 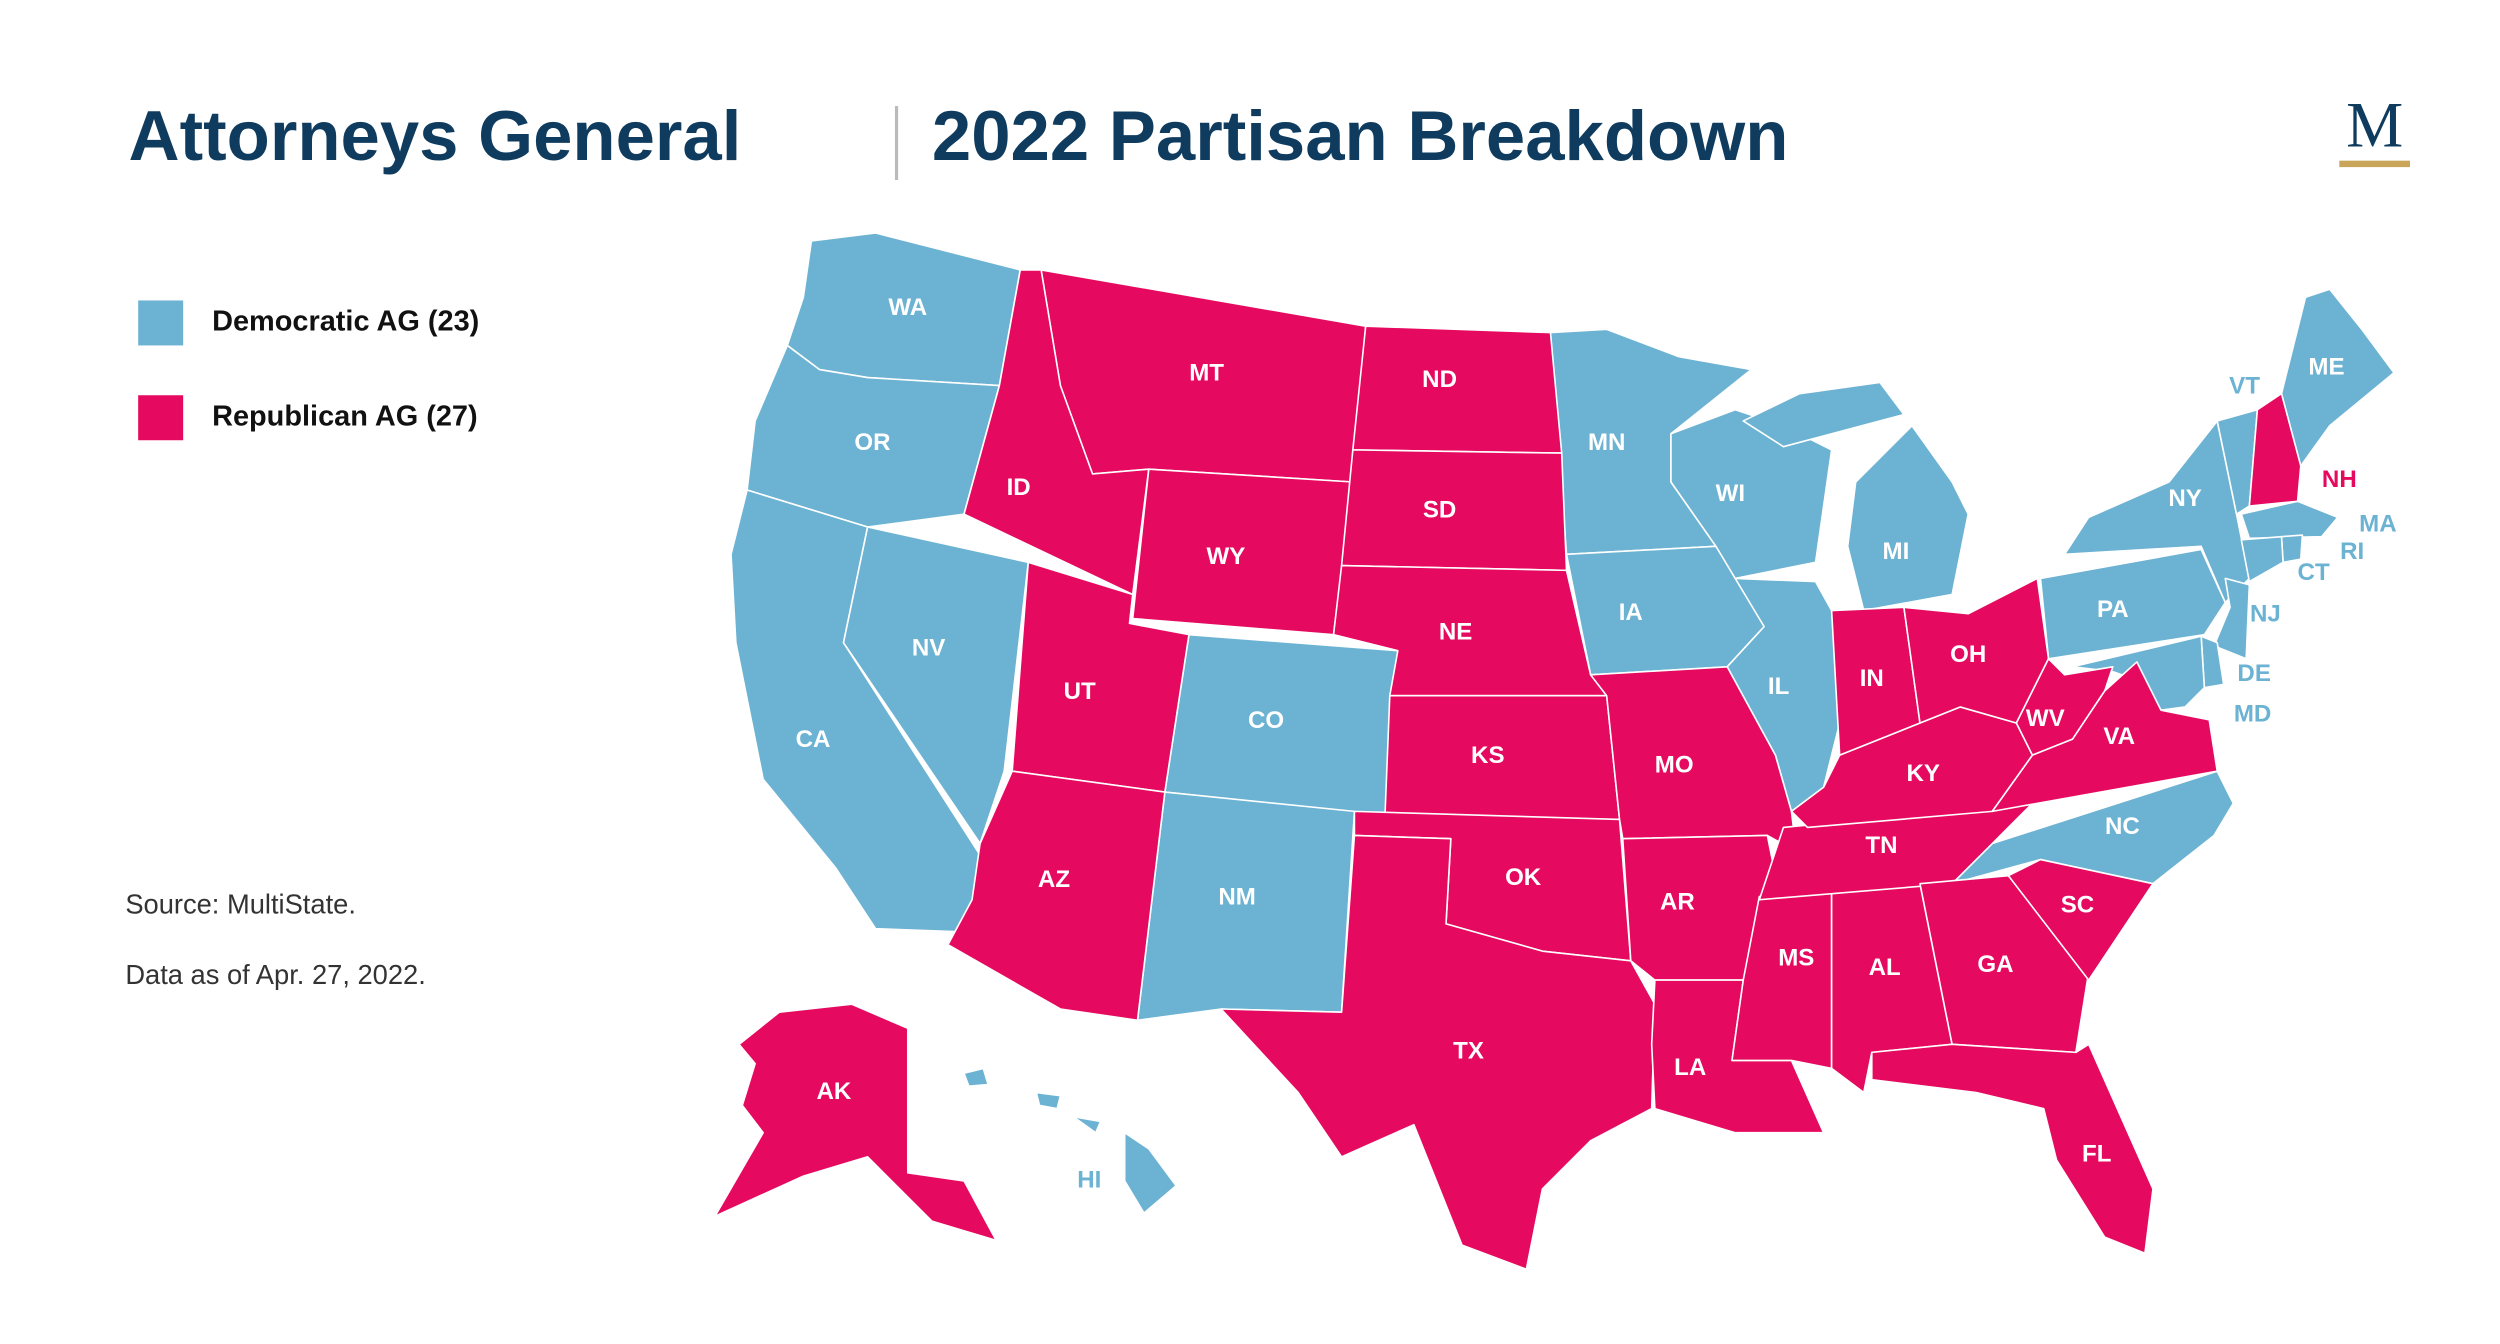 What do you see at coordinates (2265, 614) in the screenshot?
I see `state-label: NJ` at bounding box center [2265, 614].